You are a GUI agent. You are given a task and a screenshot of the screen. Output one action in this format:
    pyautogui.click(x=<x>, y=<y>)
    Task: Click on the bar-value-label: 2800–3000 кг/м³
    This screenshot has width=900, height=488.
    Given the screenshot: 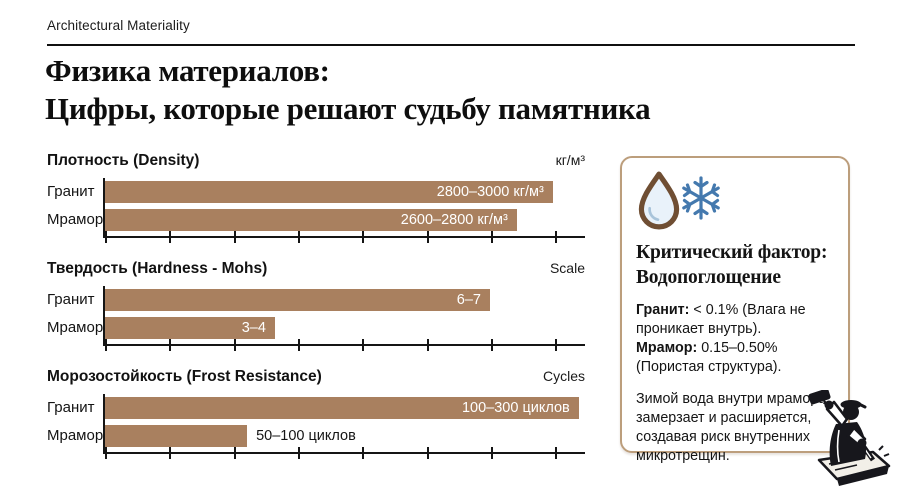 What is the action you would take?
    pyautogui.click(x=490, y=192)
    